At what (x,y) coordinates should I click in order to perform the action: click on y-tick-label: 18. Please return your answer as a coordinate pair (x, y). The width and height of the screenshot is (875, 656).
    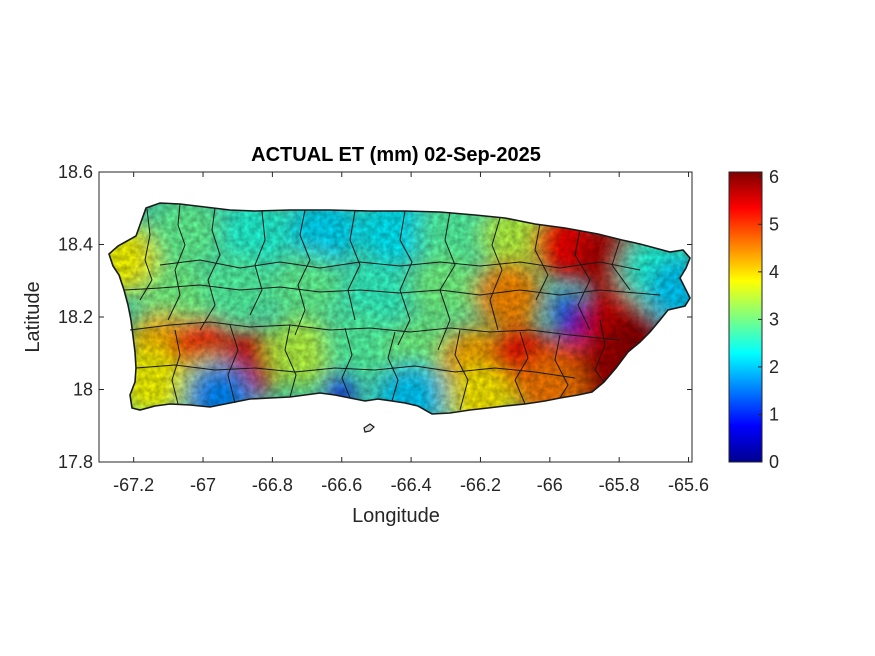
    Looking at the image, I should click on (83, 390).